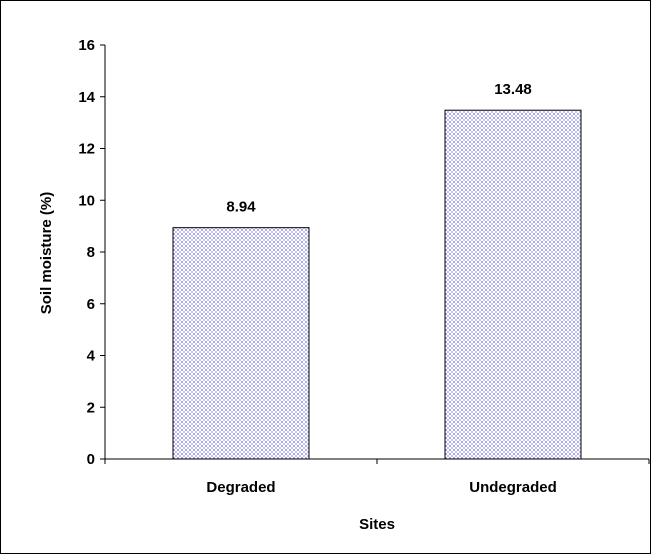 Image resolution: width=651 pixels, height=555 pixels. Describe the element at coordinates (86, 45) in the screenshot. I see `y-tick-label: 16` at that location.